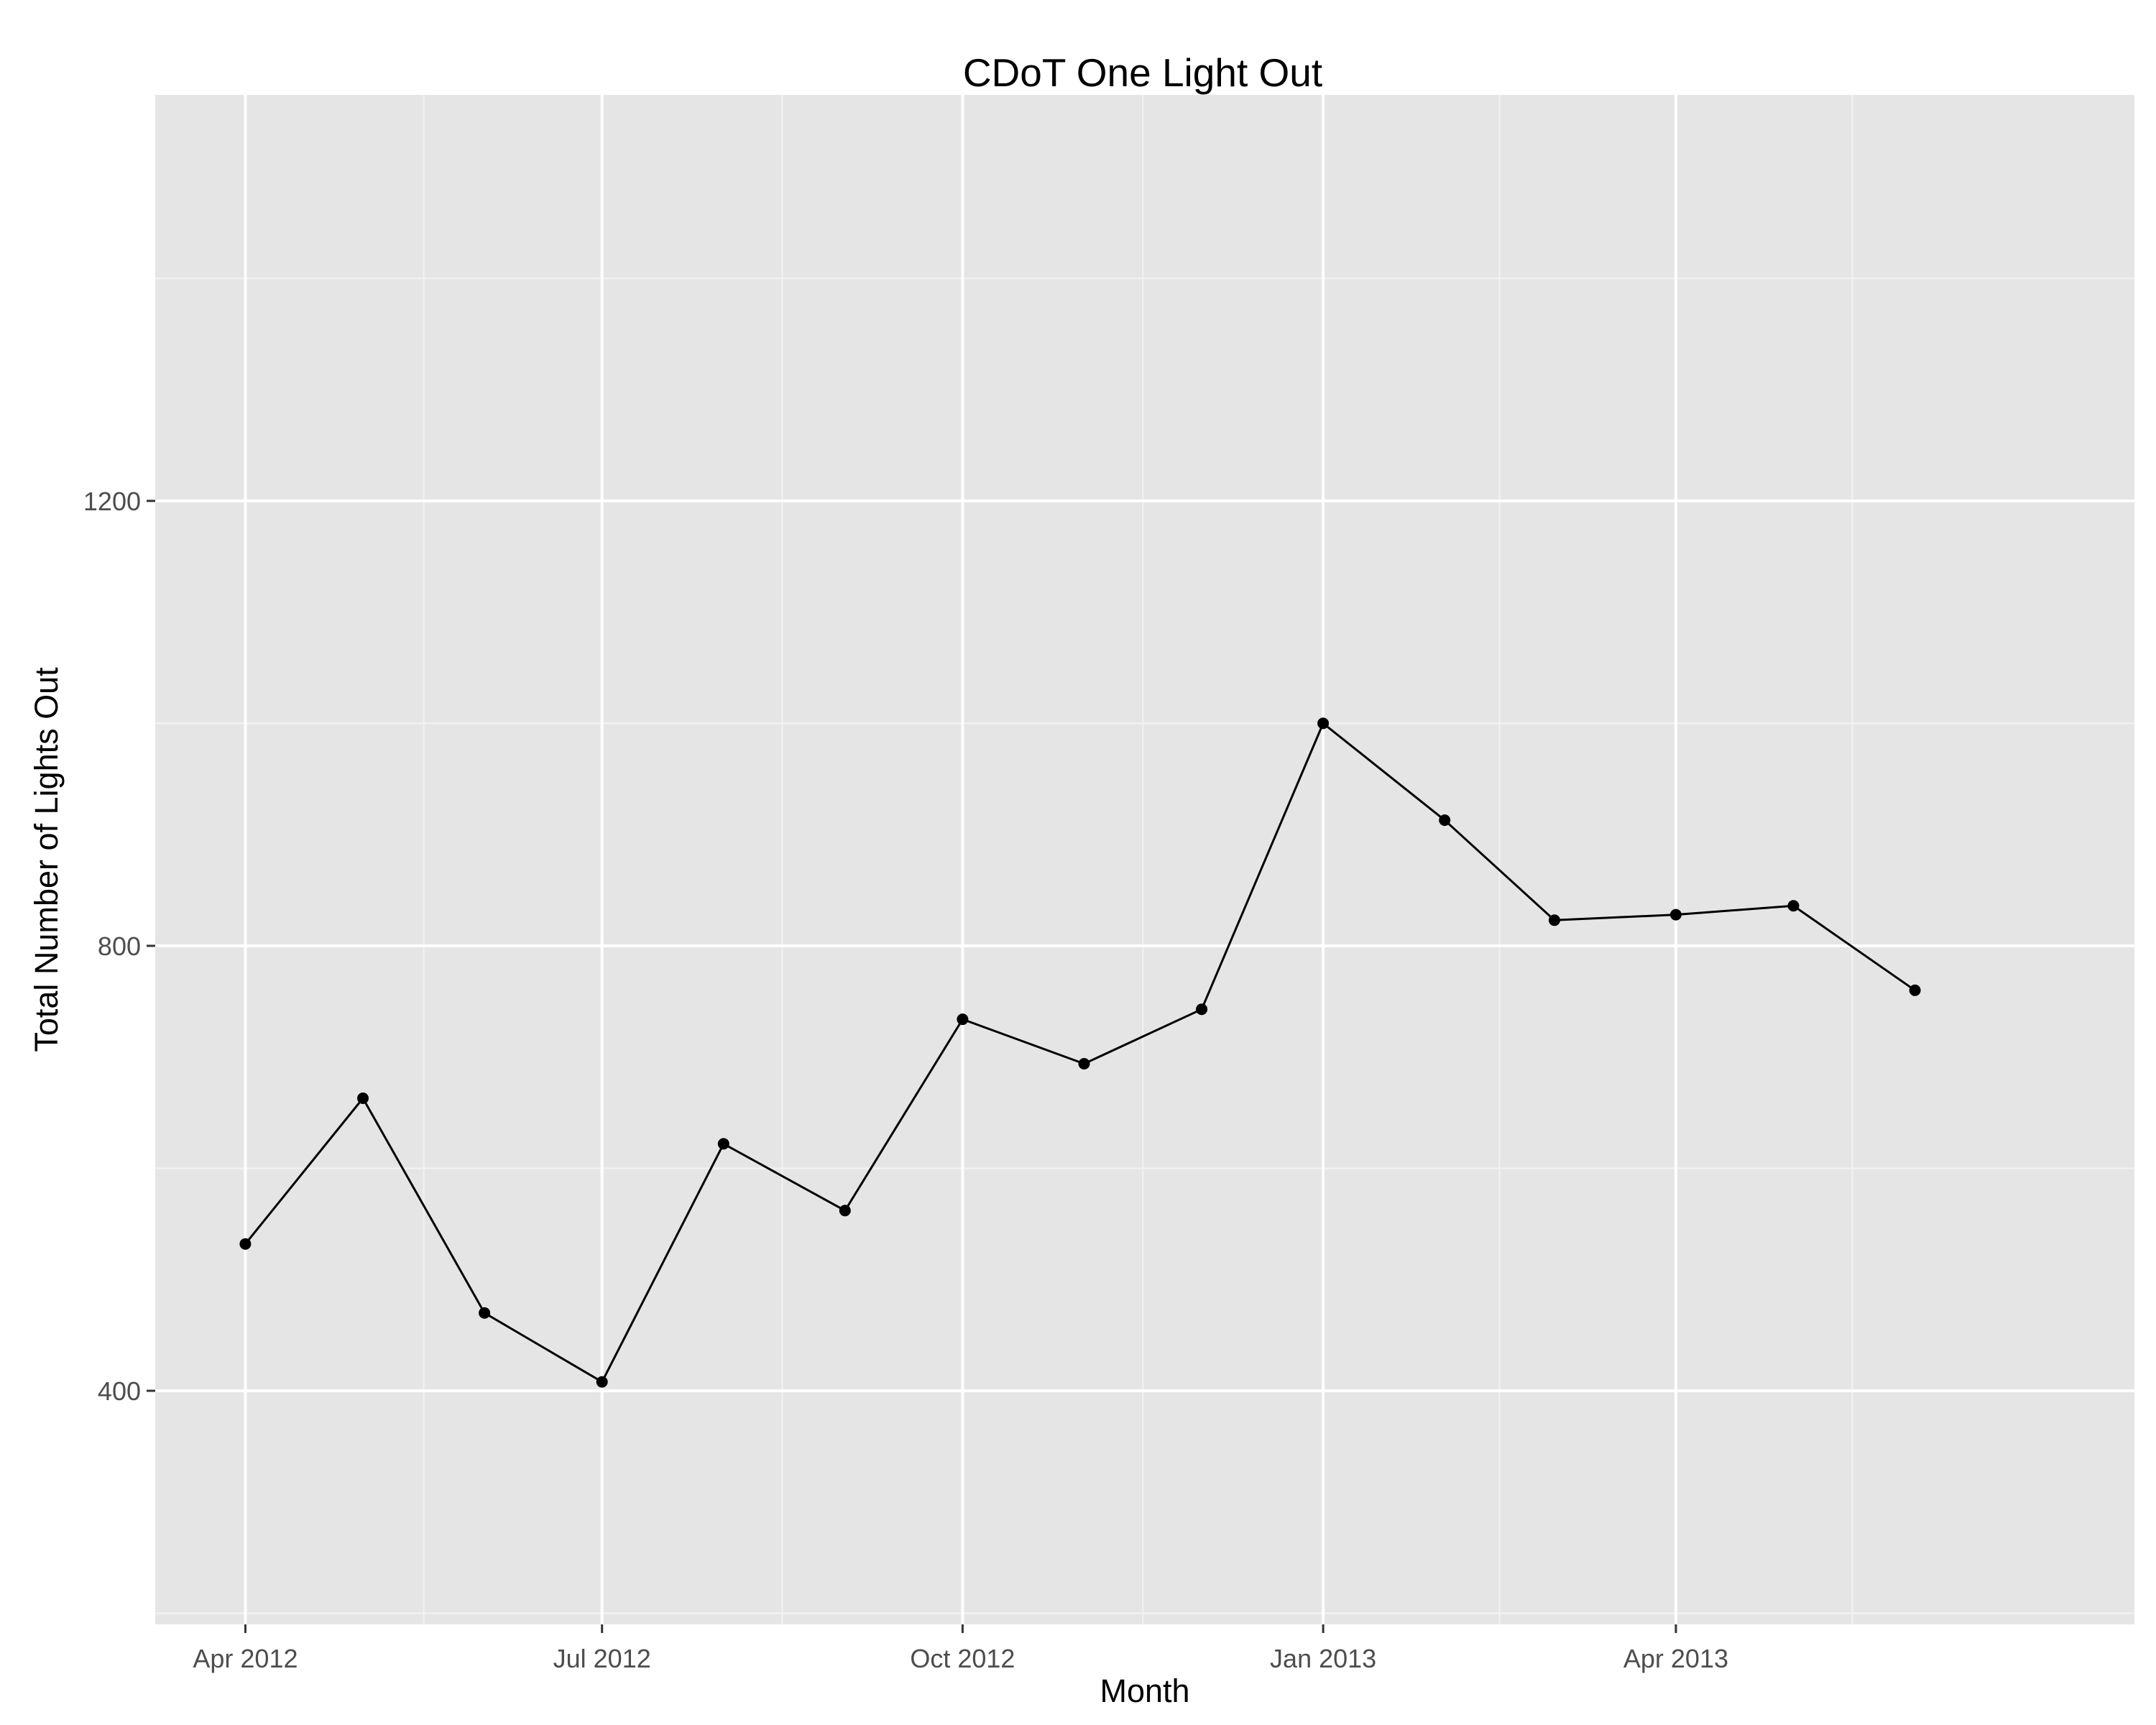 The width and height of the screenshot is (2156, 1725). I want to click on y-axis-title: Total Number of Lights Out, so click(47, 859).